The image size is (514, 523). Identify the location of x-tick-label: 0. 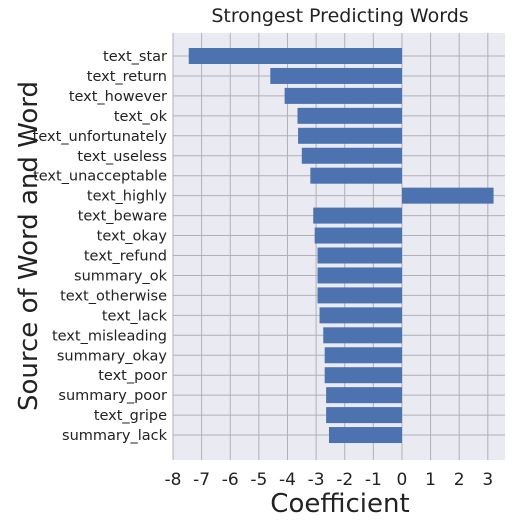
(402, 480).